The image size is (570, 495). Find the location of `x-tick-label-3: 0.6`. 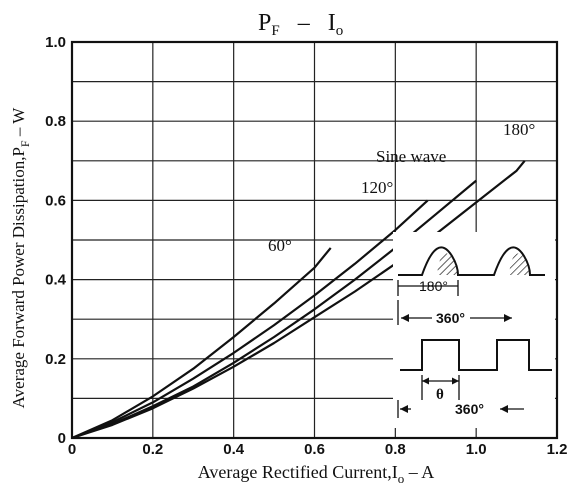

x-tick-label-3: 0.6 is located at coordinates (314, 449).